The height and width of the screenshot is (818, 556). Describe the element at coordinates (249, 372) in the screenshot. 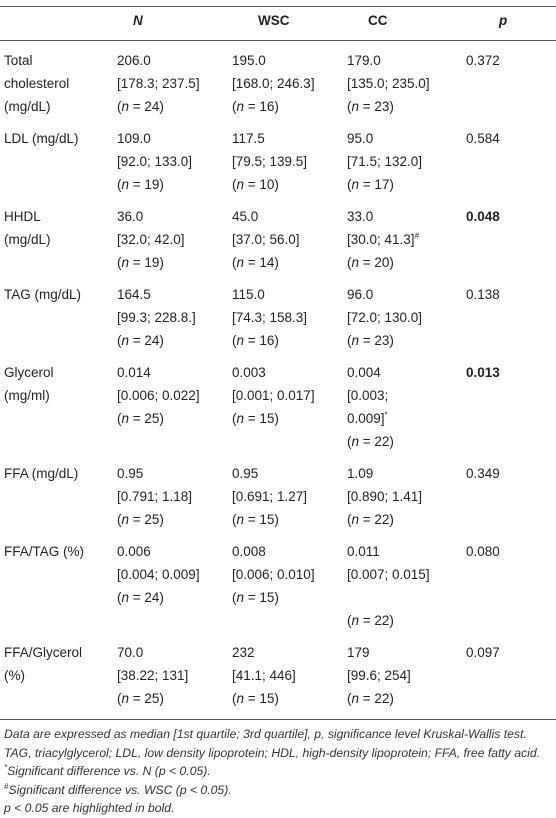

I see `cell-line: 0.003` at that location.